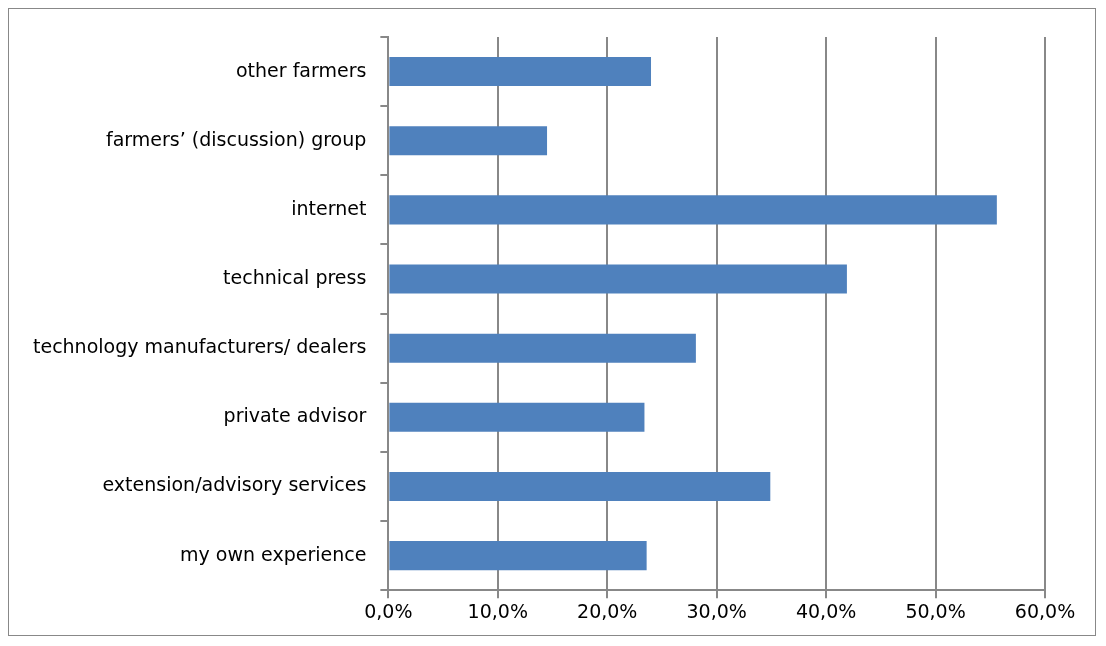  I want to click on x-tick-label: 0,0%, so click(388, 610).